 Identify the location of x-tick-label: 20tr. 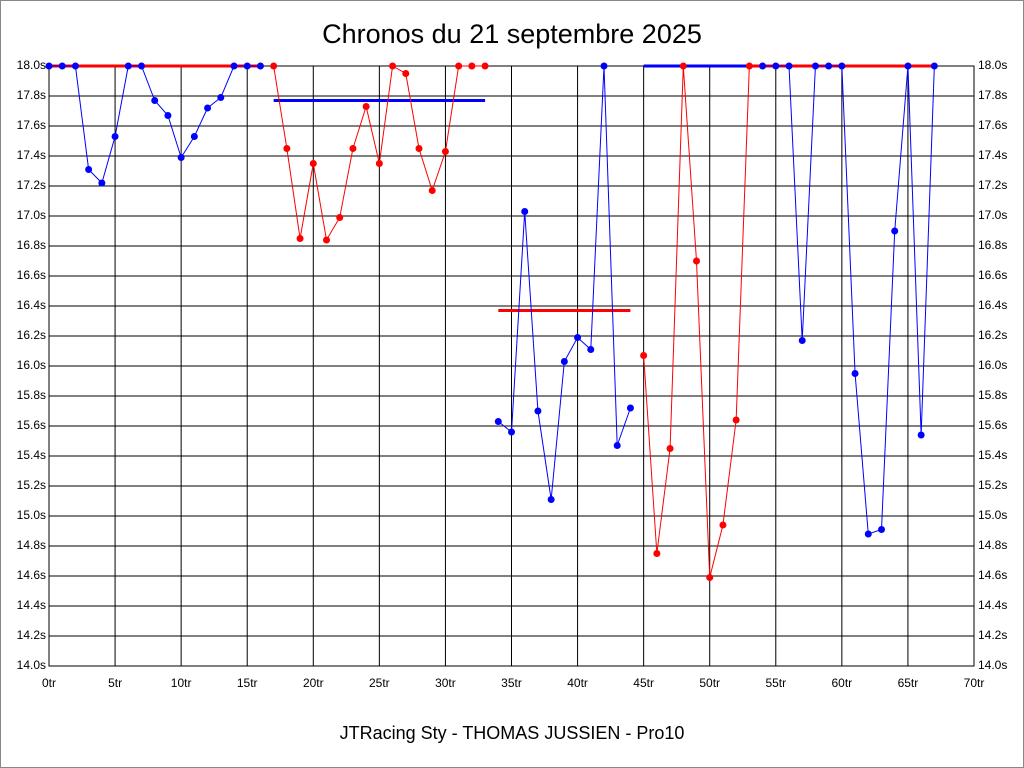
(313, 683).